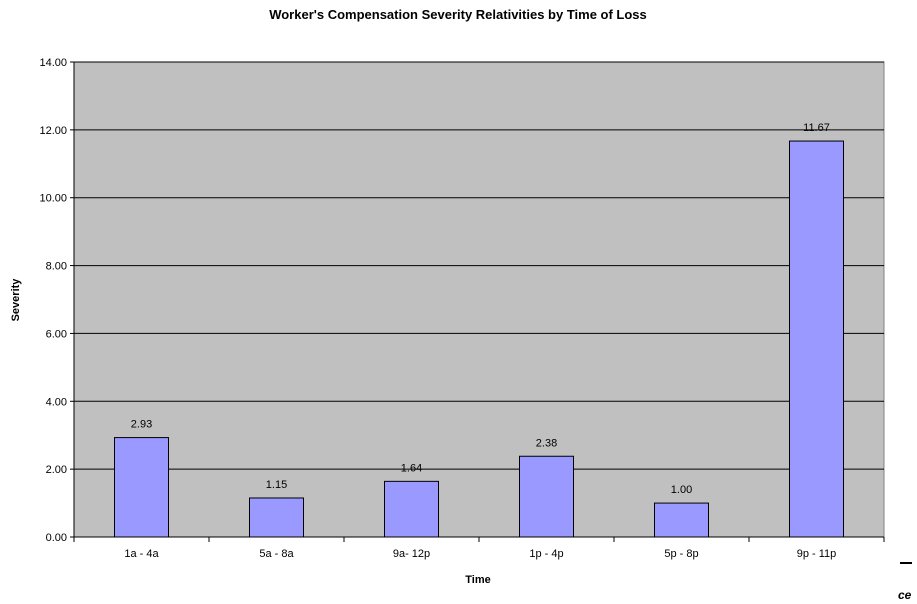 The width and height of the screenshot is (917, 604). Describe the element at coordinates (141, 425) in the screenshot. I see `data-label: 2.93` at that location.